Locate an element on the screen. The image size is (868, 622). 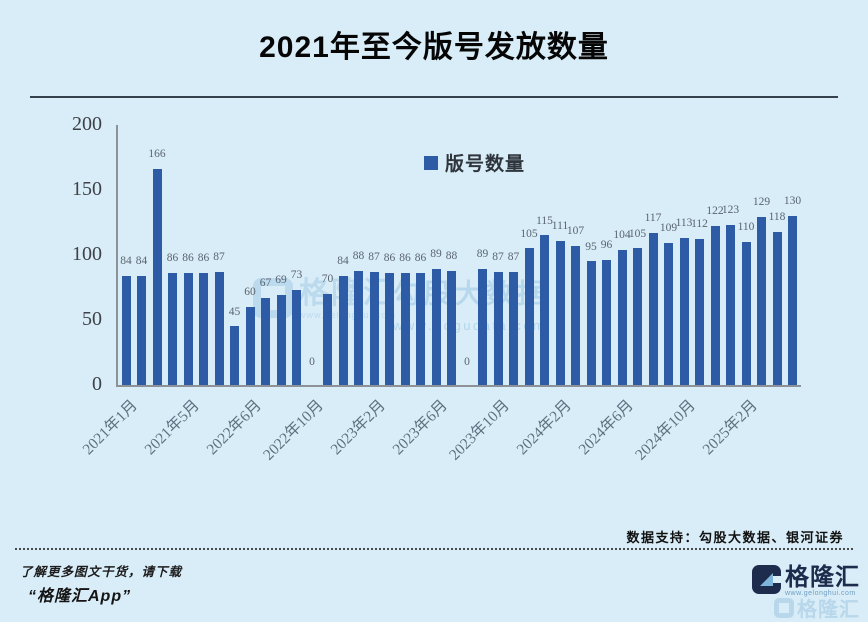
bar-value-label: 45 is located at coordinates (234, 311).